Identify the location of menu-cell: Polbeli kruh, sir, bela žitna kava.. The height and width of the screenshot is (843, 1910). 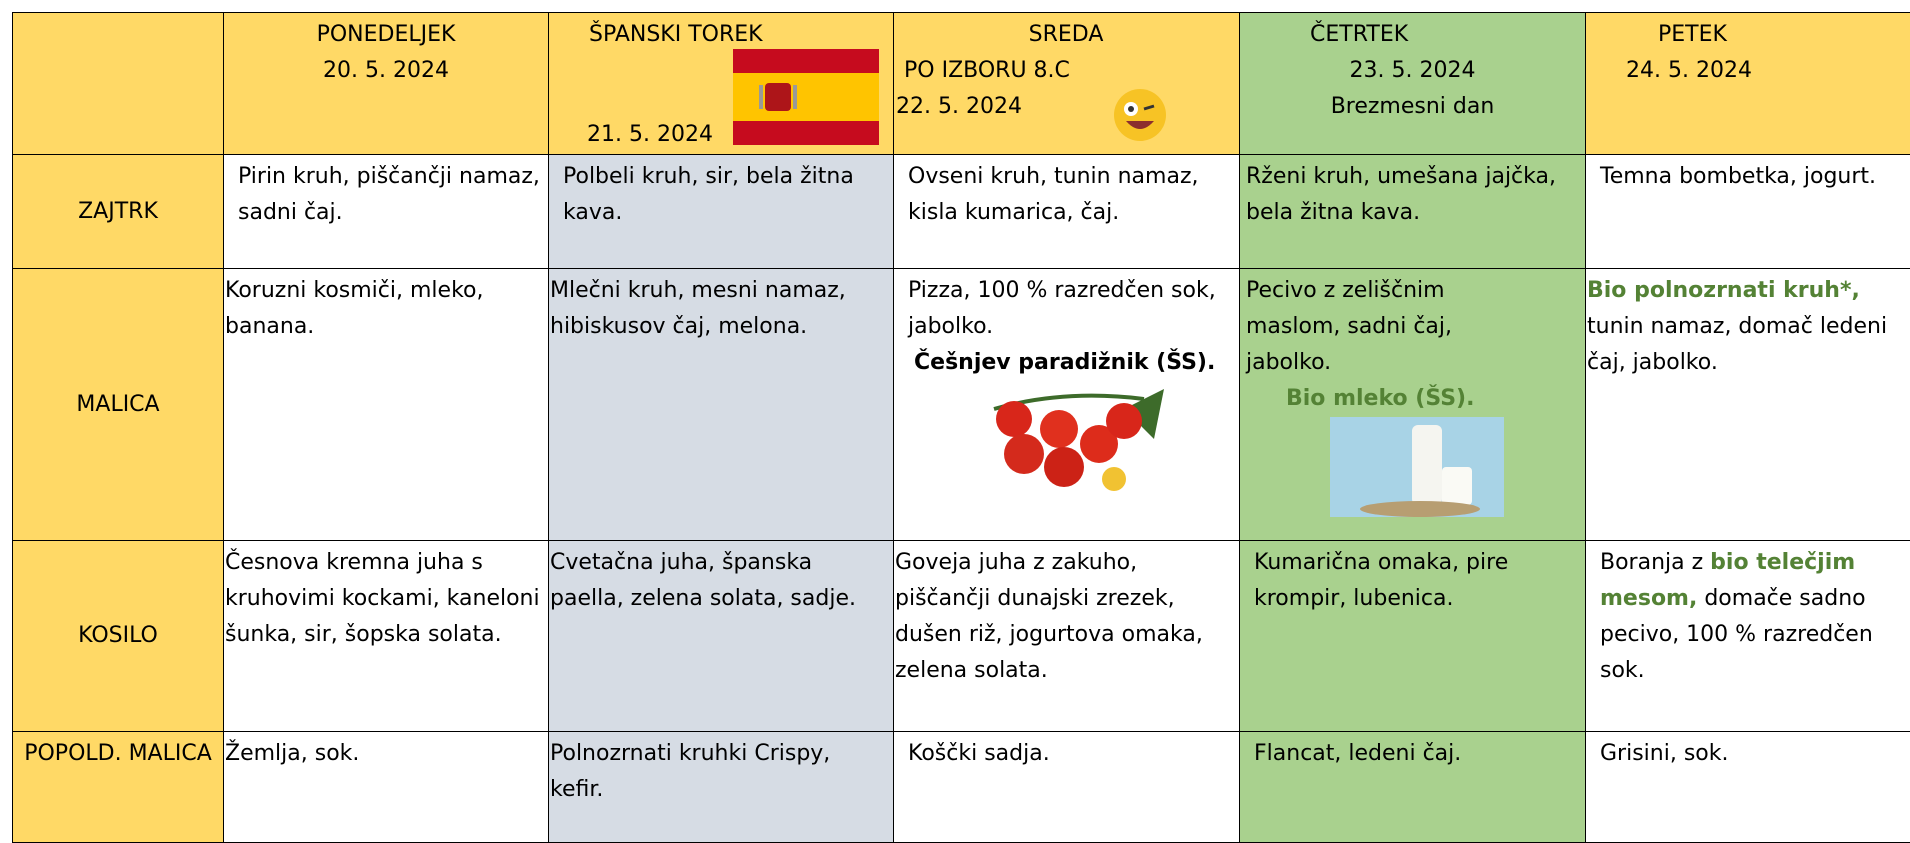
(721, 211).